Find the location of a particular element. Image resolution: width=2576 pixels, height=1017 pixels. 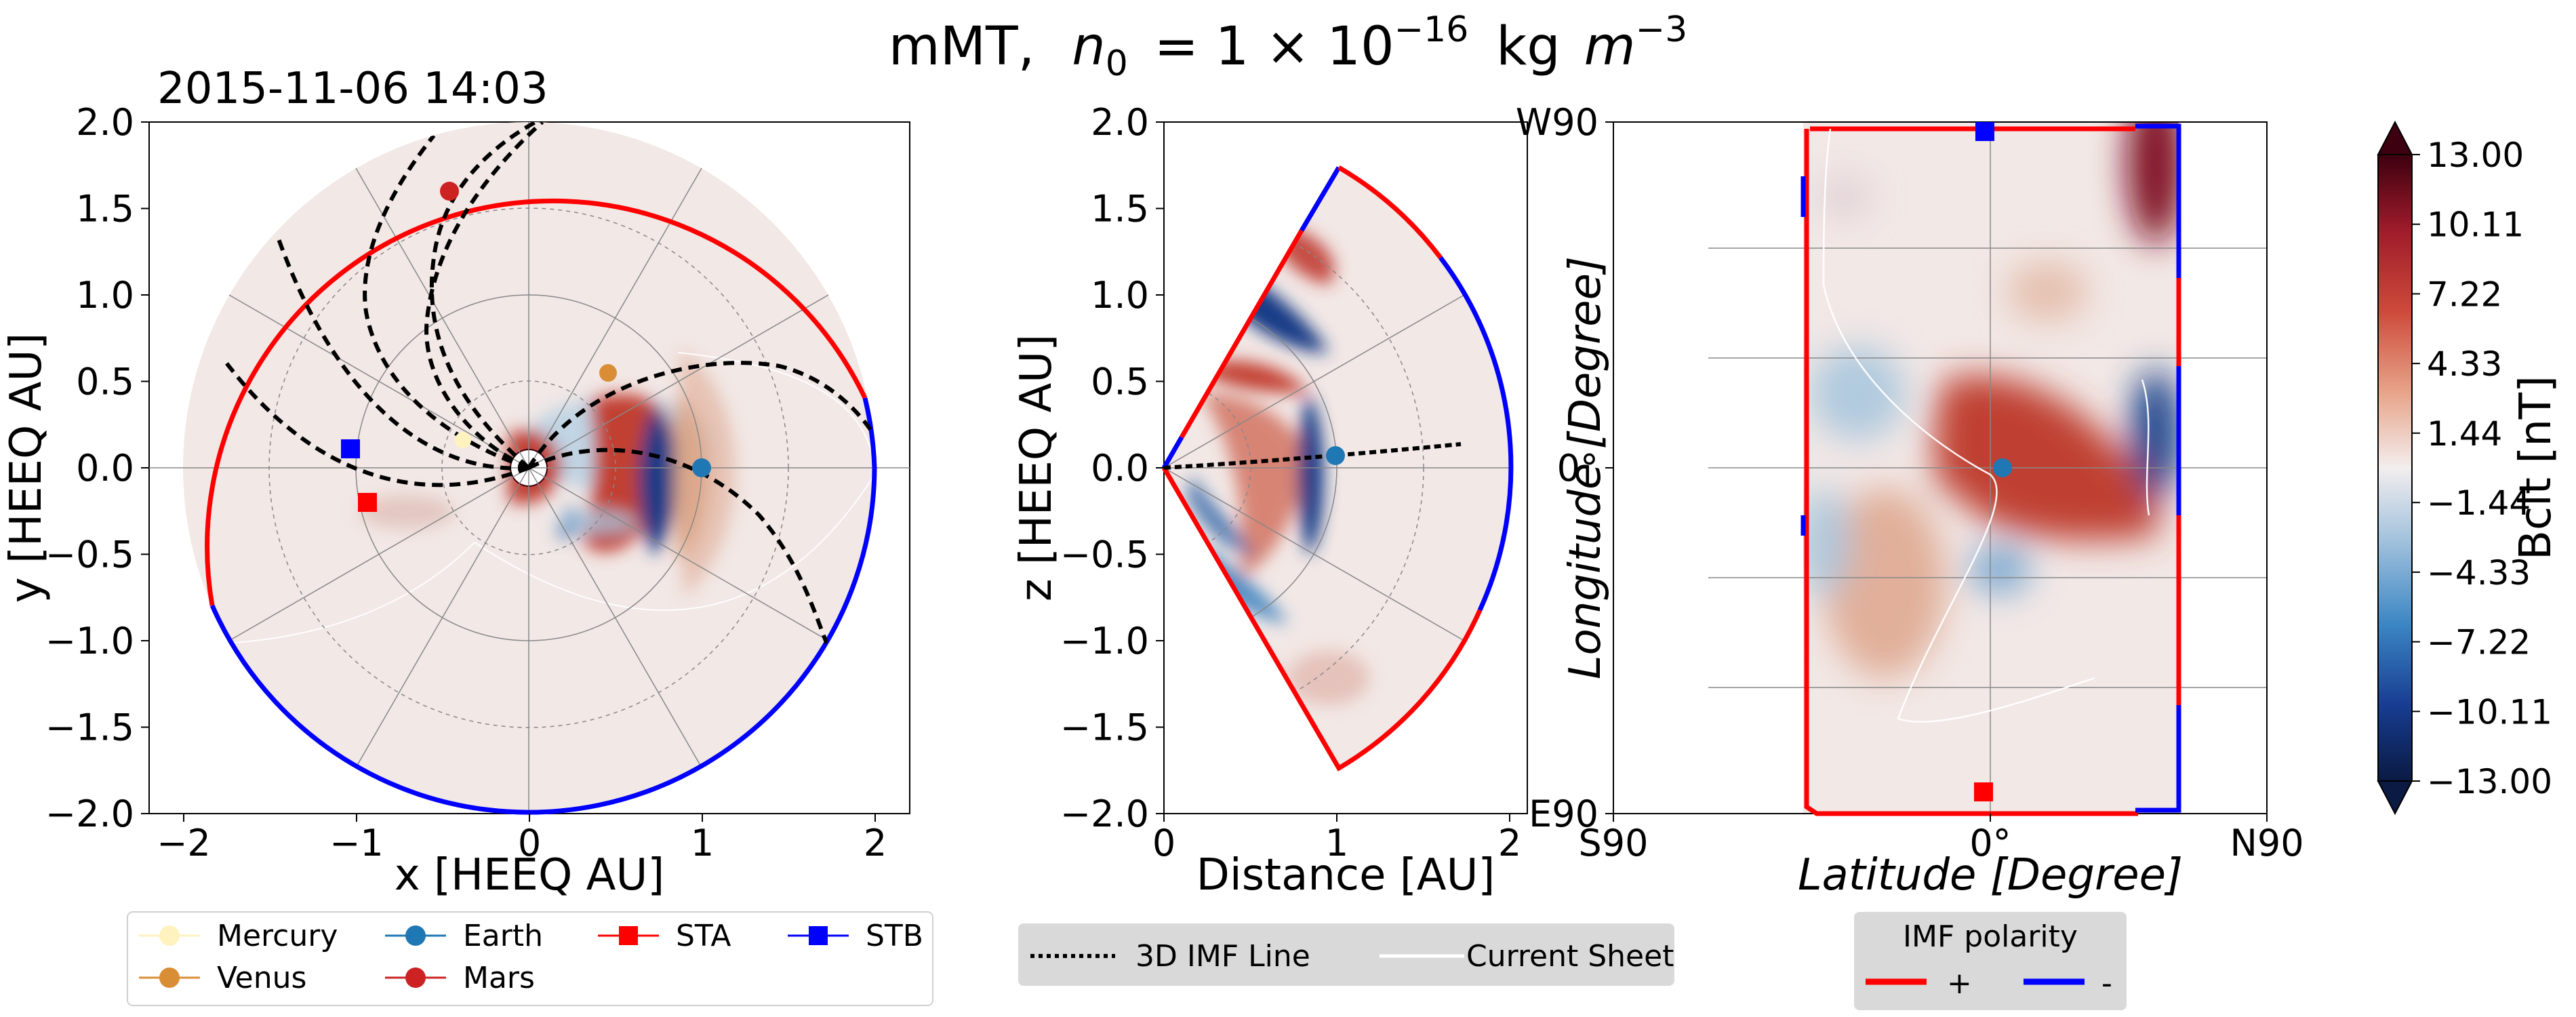

equatorial-x-ticks: −2 −1 0 1 2 is located at coordinates (522, 839).